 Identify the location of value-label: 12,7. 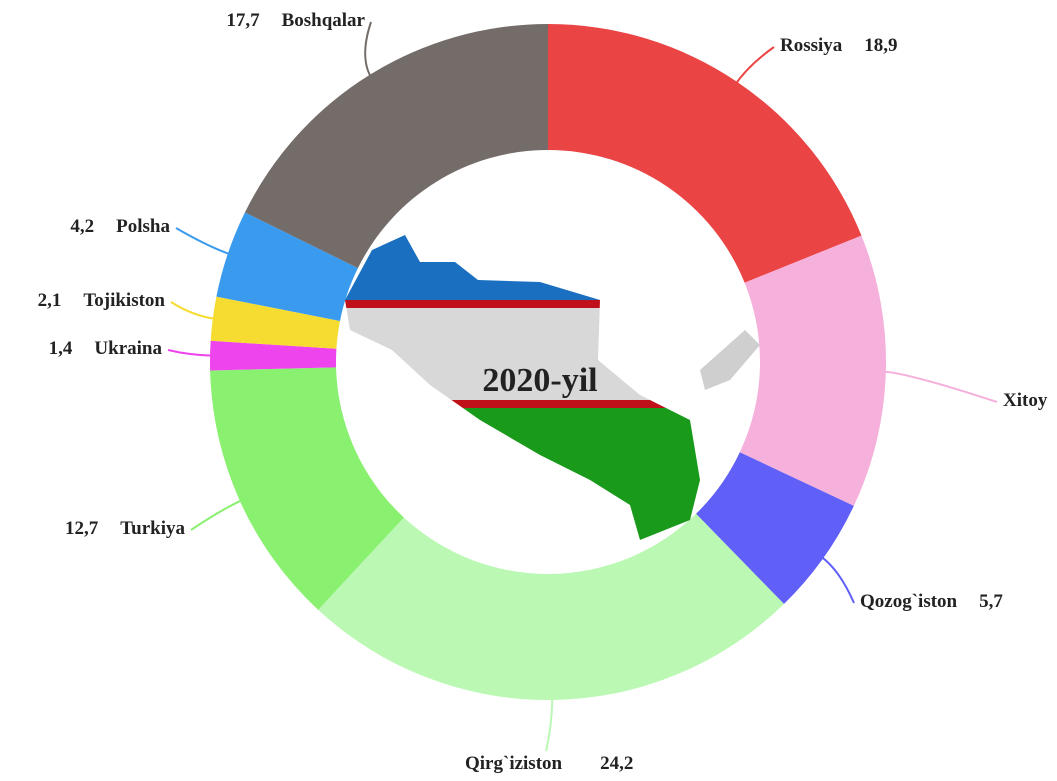
(82, 528).